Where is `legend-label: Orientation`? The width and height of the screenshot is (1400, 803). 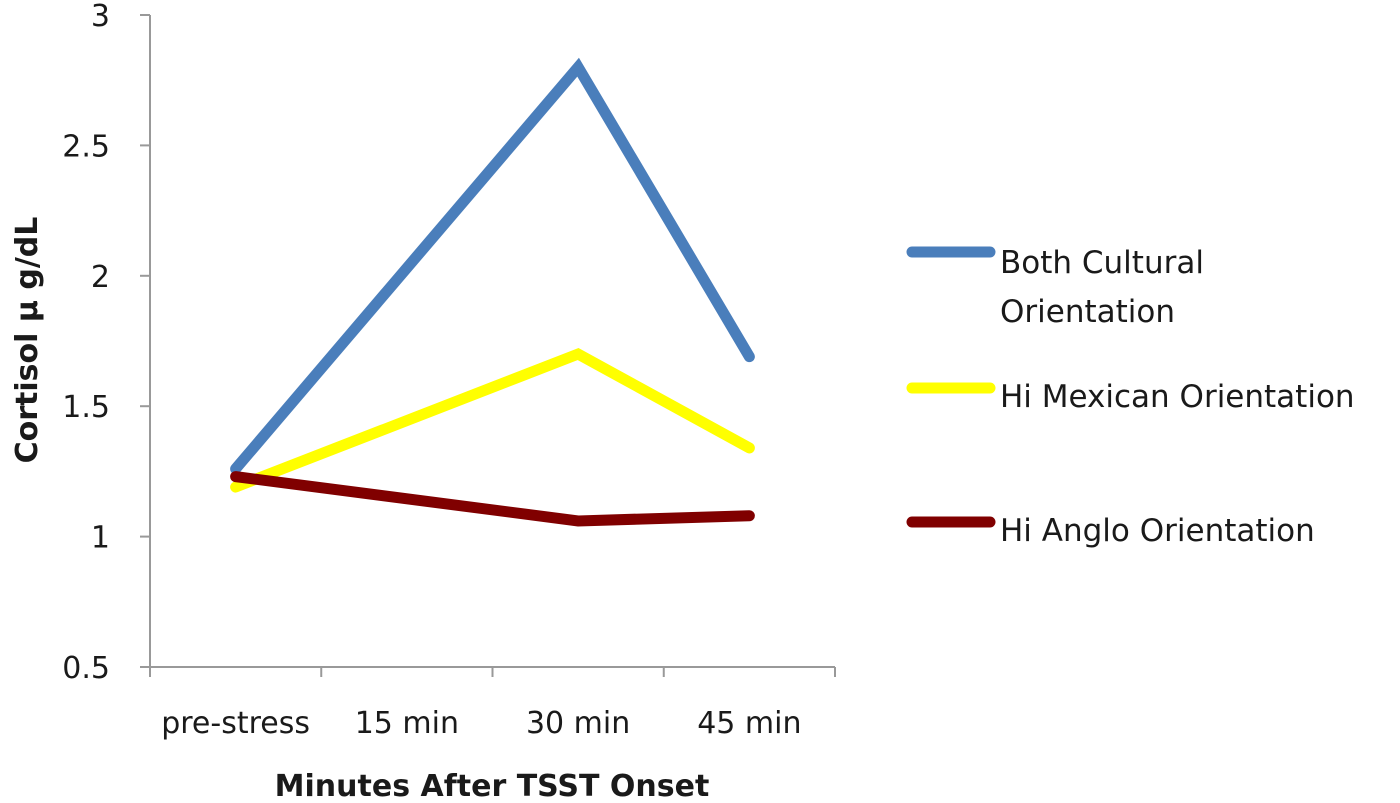
legend-label: Orientation is located at coordinates (1087, 312).